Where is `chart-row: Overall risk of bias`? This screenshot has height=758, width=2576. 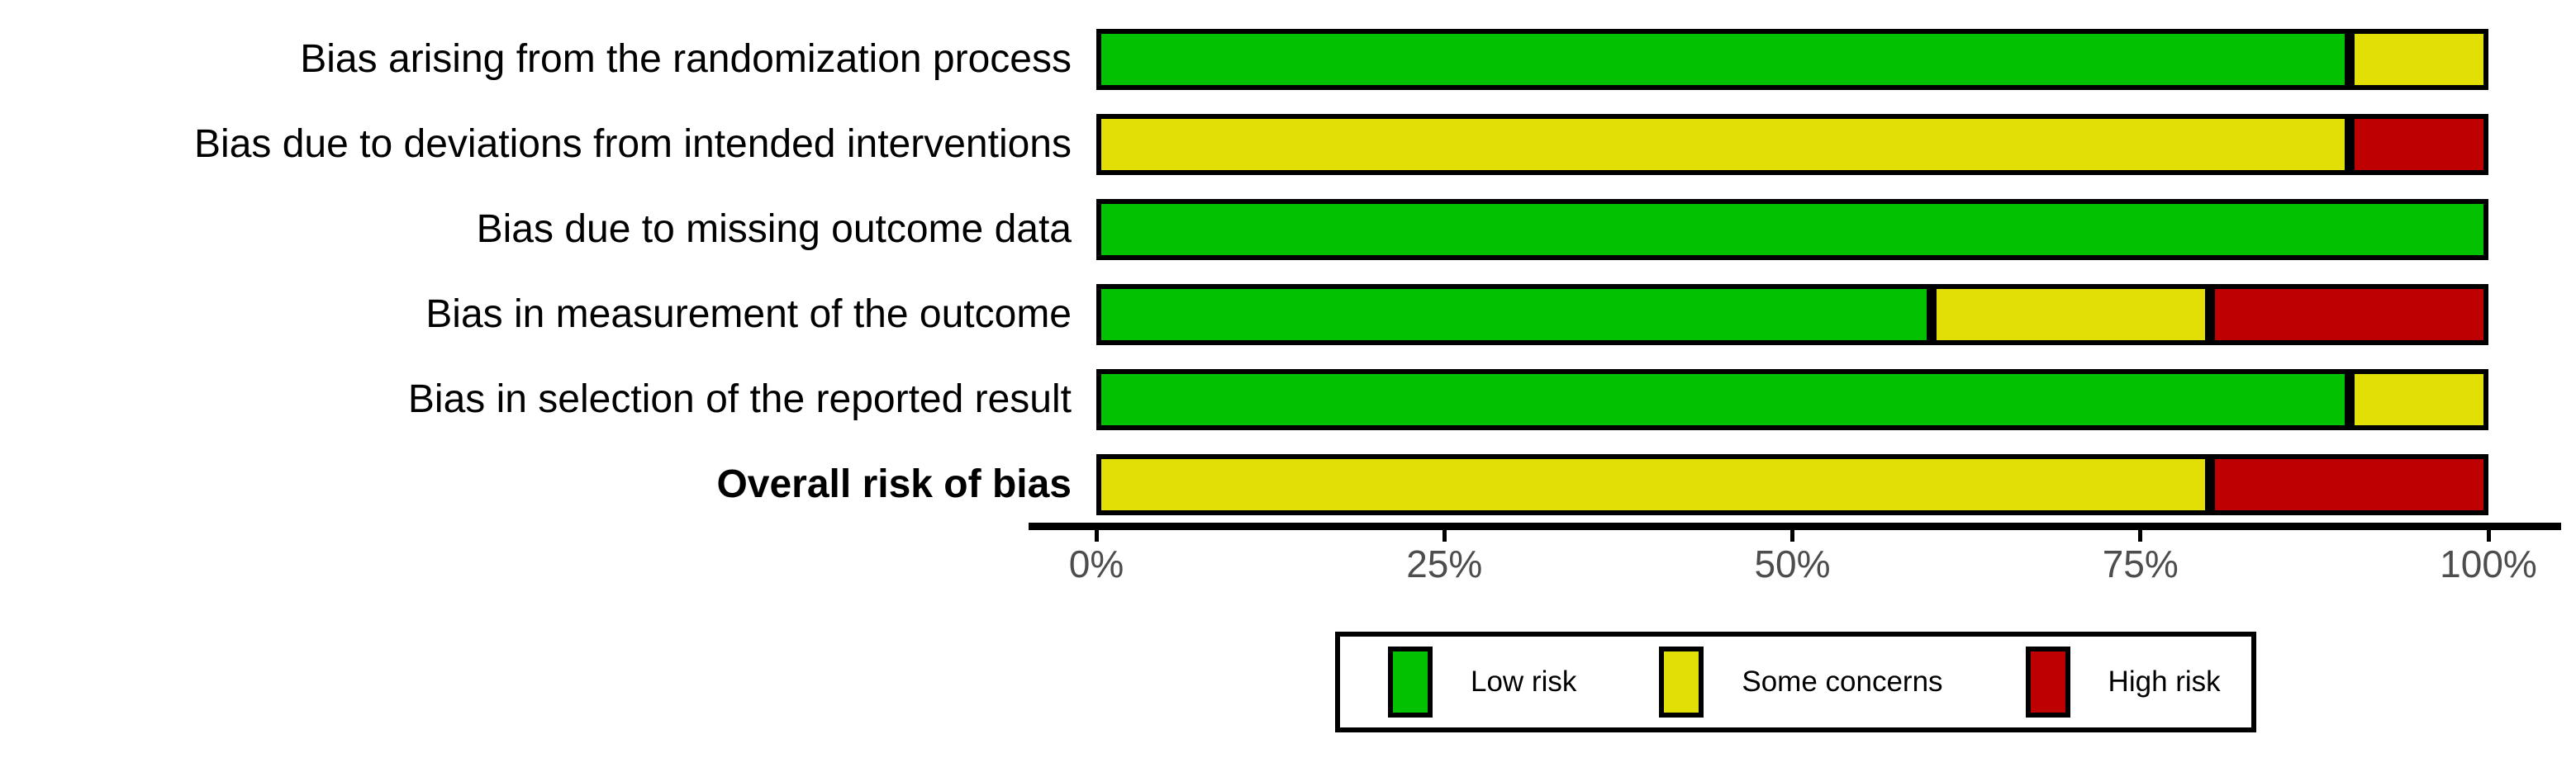 chart-row: Overall risk of bias is located at coordinates (1288, 484).